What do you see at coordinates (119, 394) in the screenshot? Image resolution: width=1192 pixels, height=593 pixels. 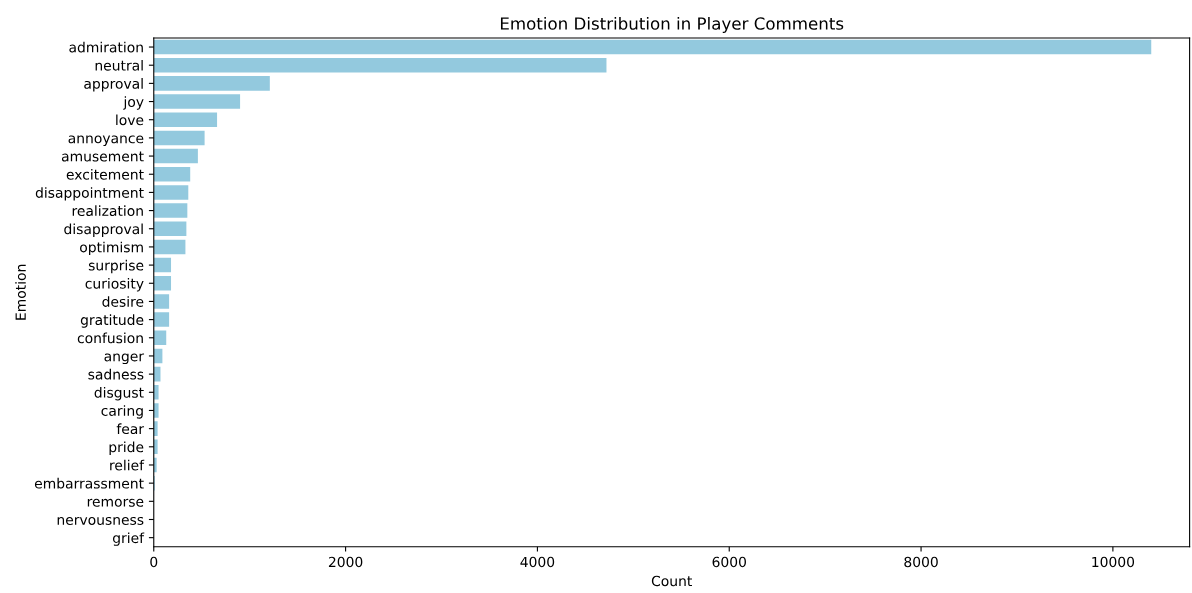 I see `y-tick-label: disgust` at bounding box center [119, 394].